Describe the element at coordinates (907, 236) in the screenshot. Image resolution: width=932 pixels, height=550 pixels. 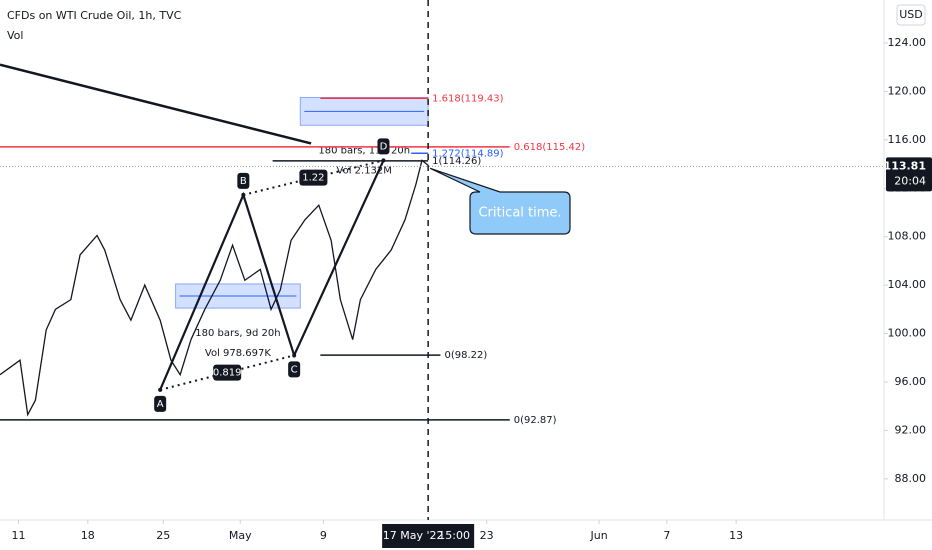
I see `y-tick-label: 108.00` at that location.